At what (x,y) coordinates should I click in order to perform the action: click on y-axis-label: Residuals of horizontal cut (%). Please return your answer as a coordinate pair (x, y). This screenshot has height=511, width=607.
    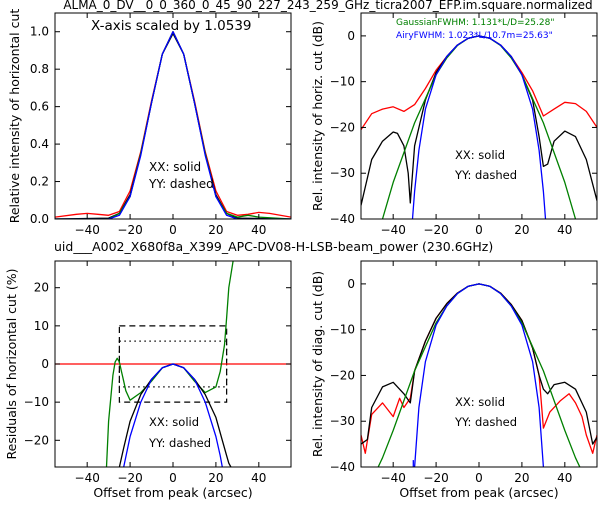
    Looking at the image, I should click on (11, 364).